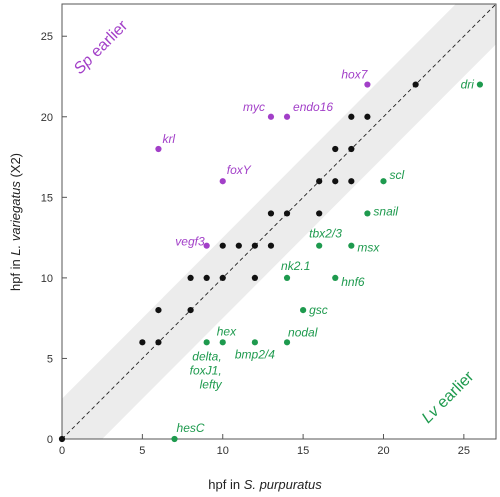  I want to click on gene-label: snail, so click(385, 211).